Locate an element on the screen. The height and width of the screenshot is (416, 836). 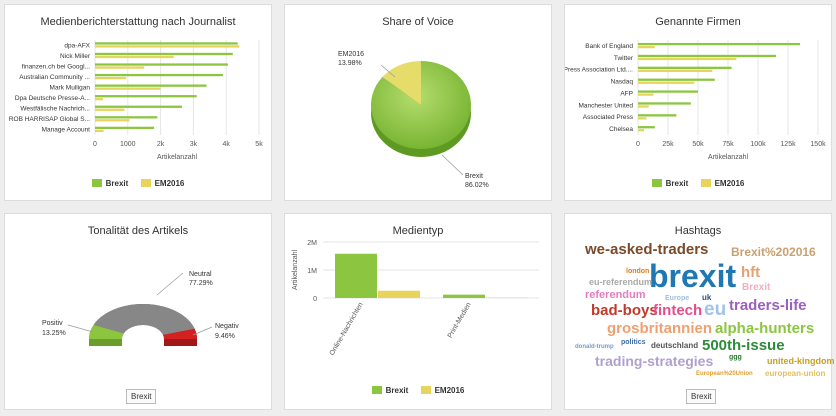
hashtag-word: fintech is located at coordinates (678, 310).